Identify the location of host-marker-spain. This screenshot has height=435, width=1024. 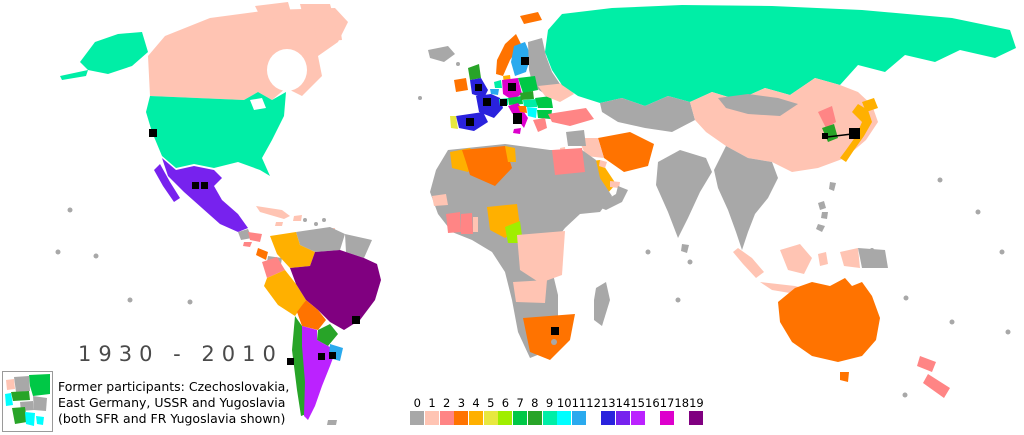
(470, 122).